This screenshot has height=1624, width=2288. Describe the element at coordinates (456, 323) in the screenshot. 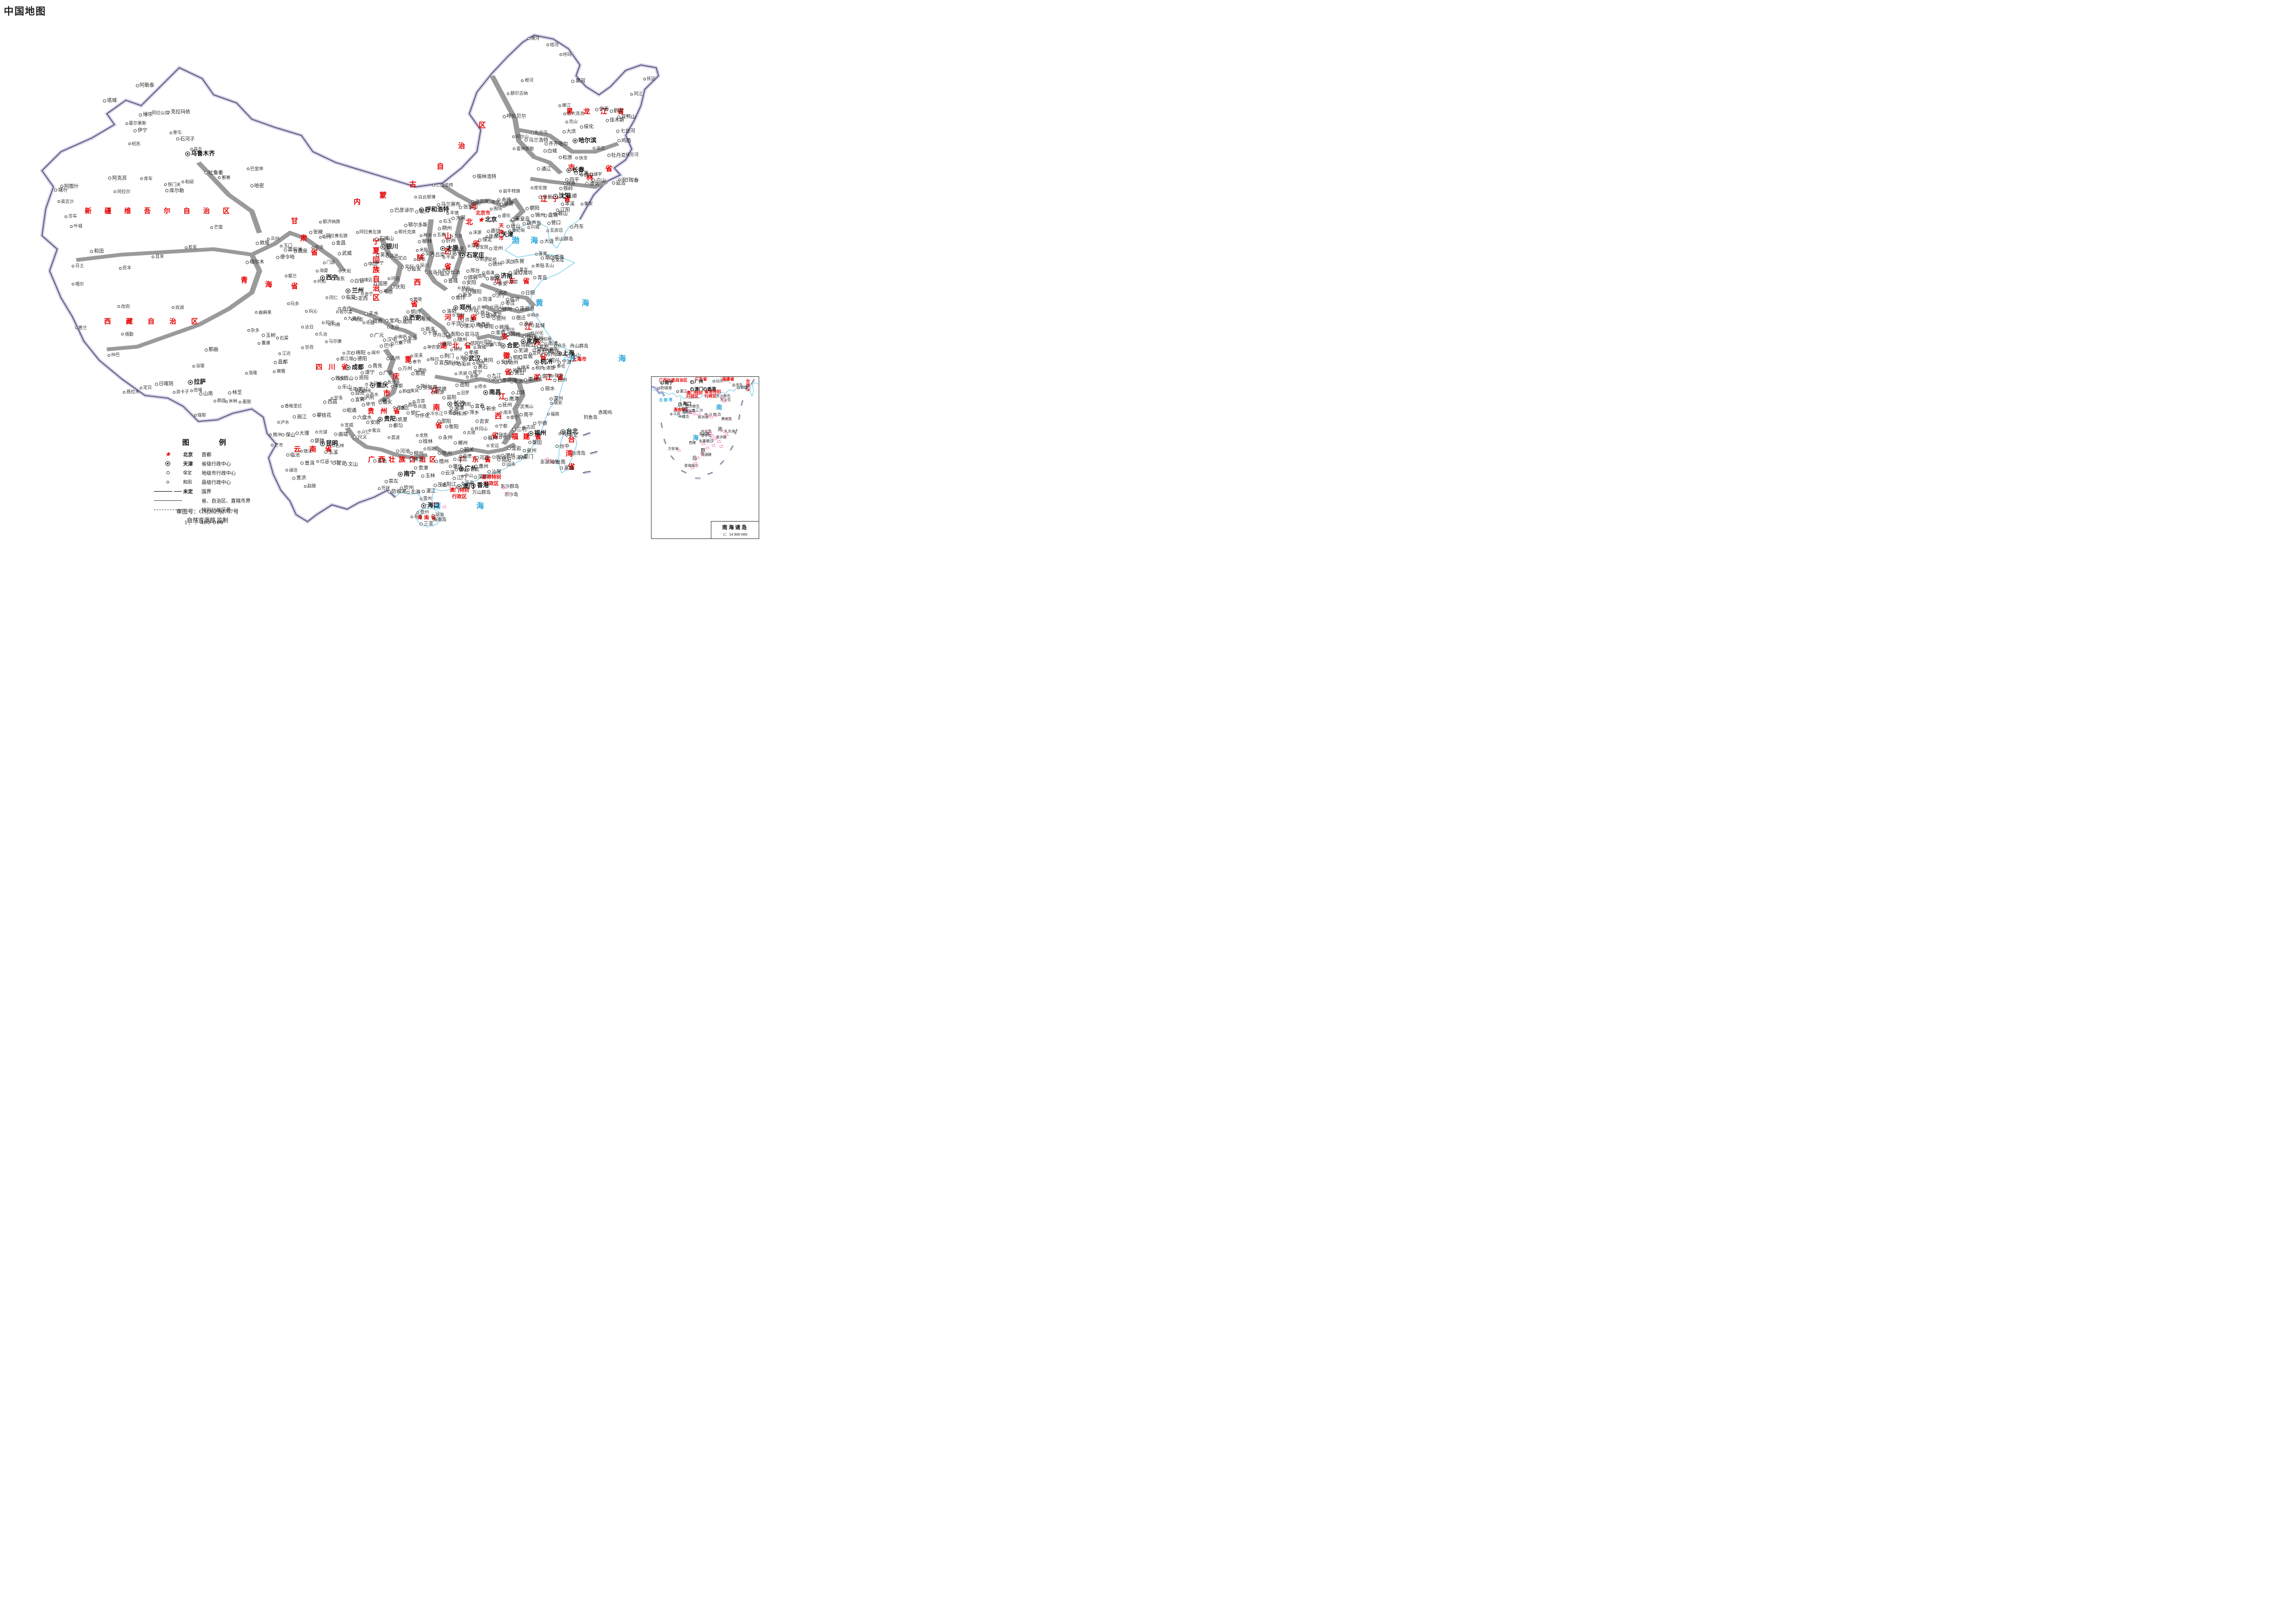

I see `map-city-label: 平顶山` at that location.